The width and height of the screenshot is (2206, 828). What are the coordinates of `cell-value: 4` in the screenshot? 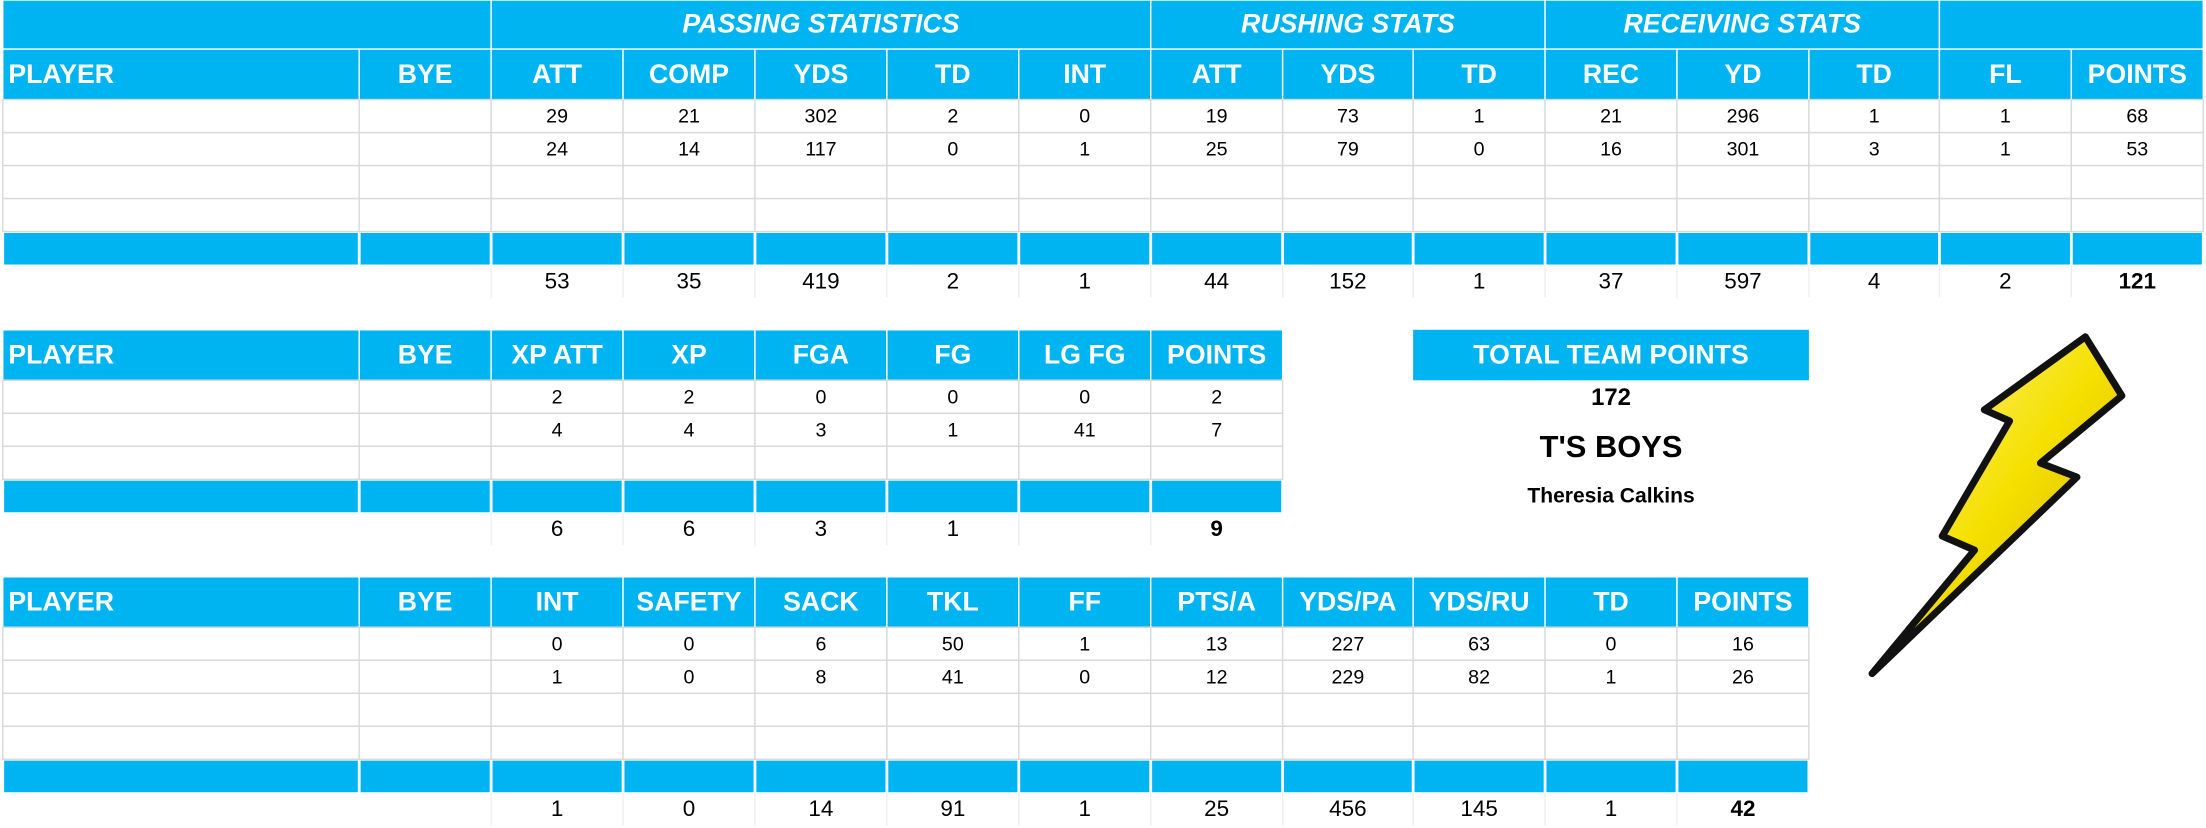 It's located at (689, 430).